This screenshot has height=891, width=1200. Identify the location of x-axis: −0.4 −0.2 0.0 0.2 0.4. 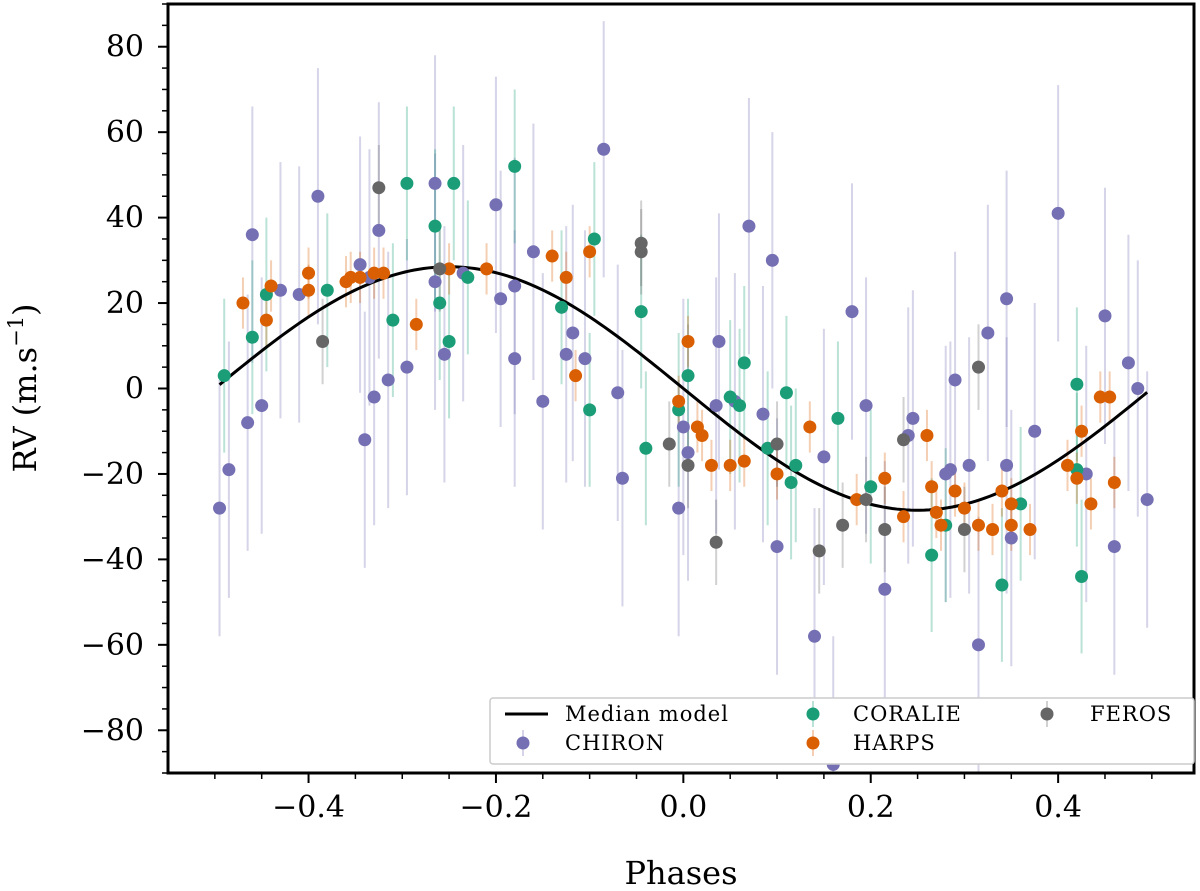
(683, 799).